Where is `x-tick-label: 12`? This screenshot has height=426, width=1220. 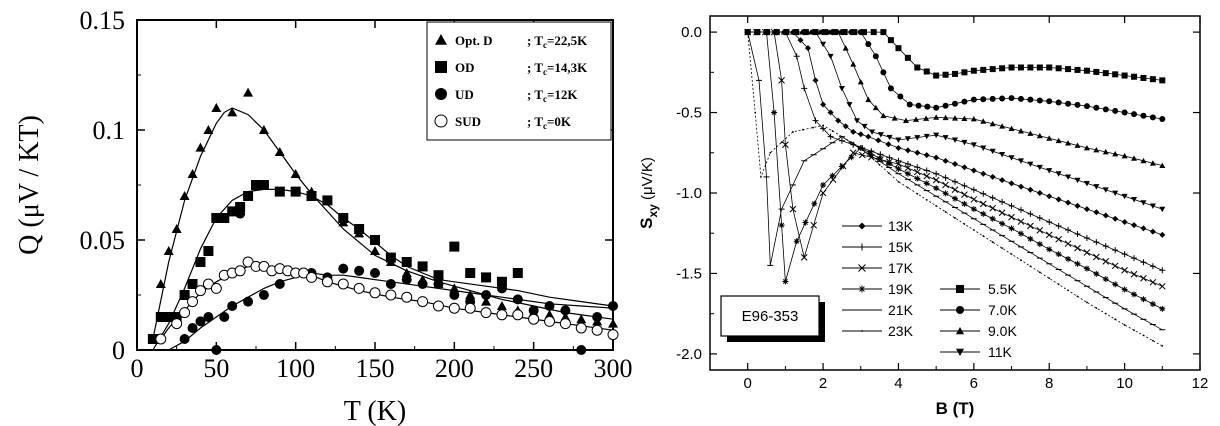 x-tick-label: 12 is located at coordinates (1200, 383).